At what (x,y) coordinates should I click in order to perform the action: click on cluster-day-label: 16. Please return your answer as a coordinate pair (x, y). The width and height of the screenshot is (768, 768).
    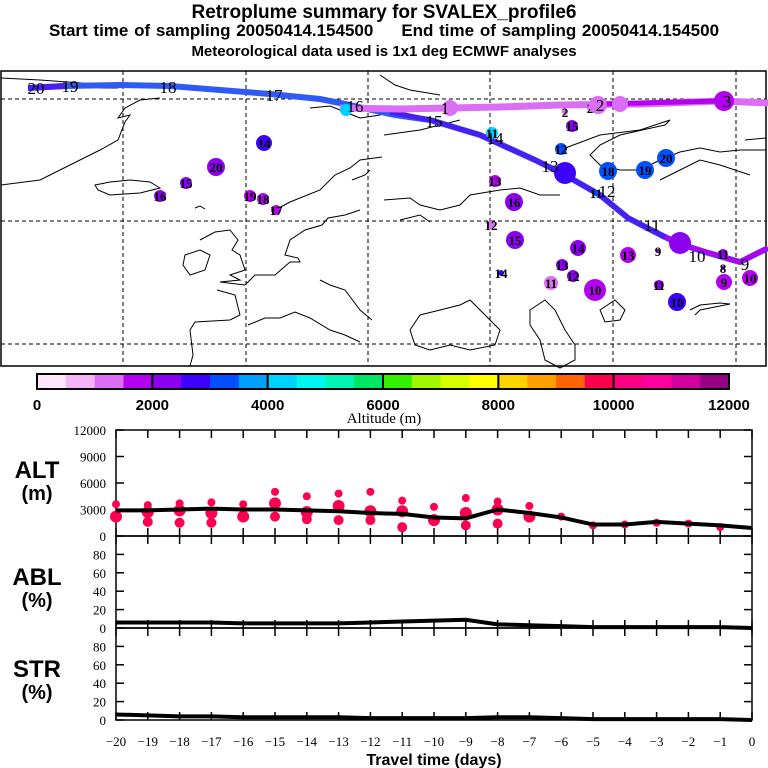
    Looking at the image, I should click on (161, 196).